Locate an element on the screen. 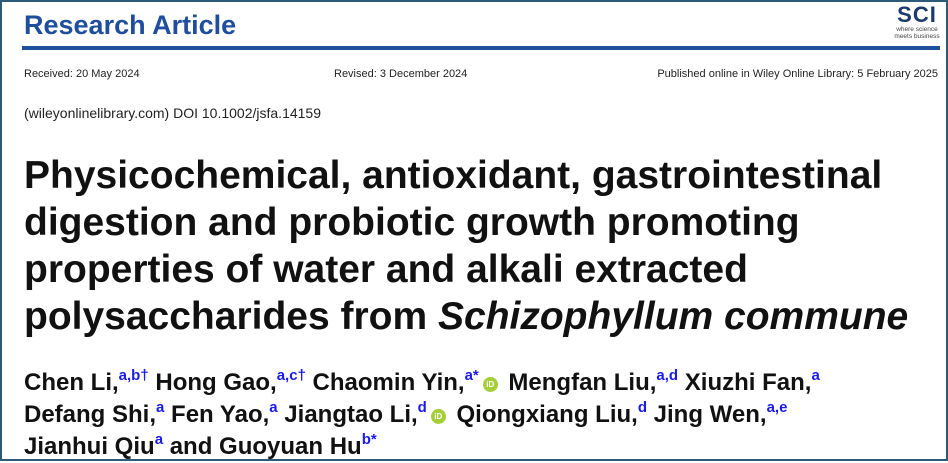 This screenshot has height=463, width=948. affiliation-marker: a,b† is located at coordinates (133, 375).